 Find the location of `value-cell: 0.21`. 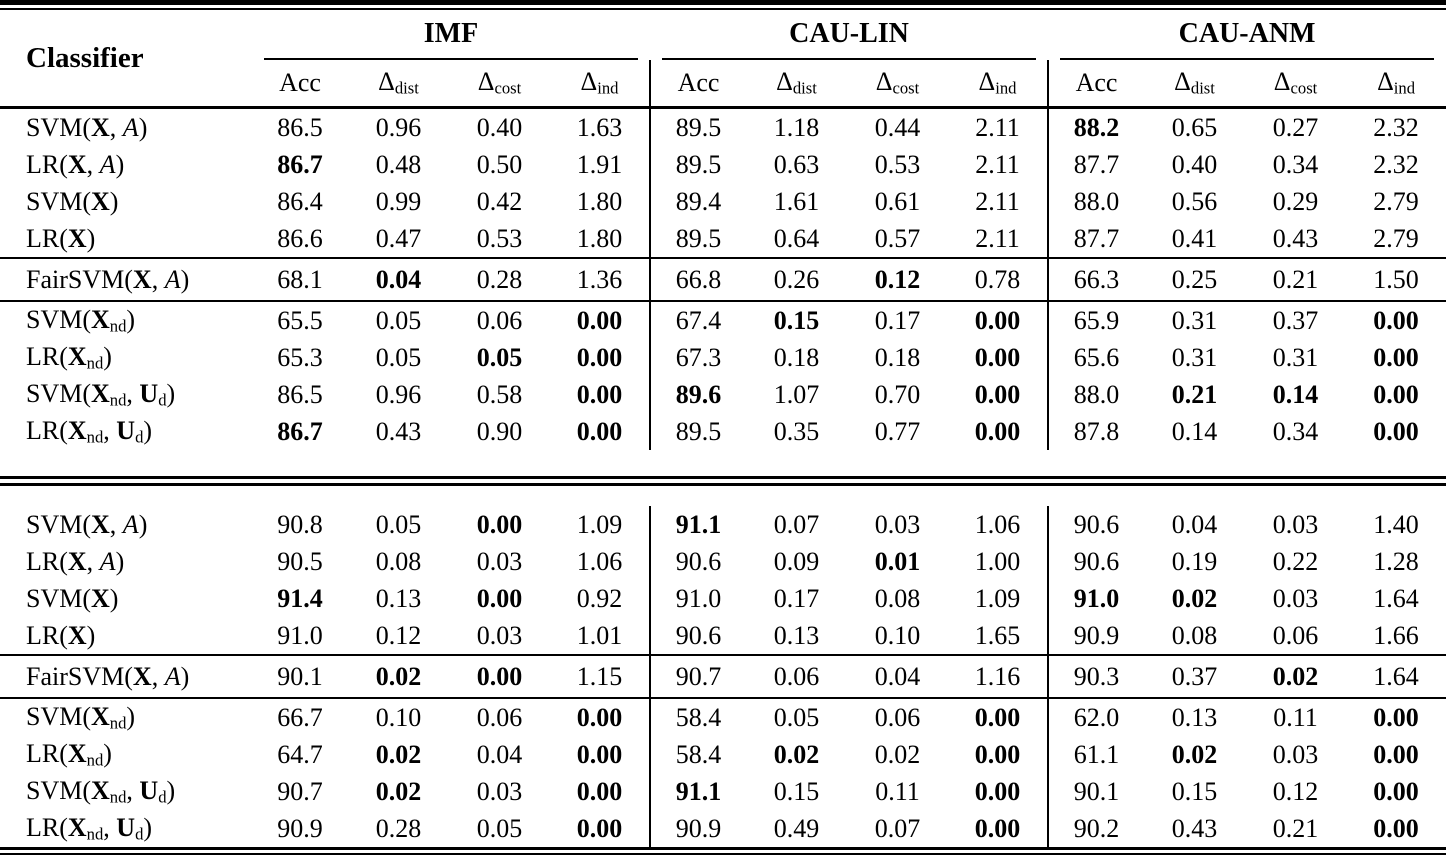

value-cell: 0.21 is located at coordinates (1296, 279).